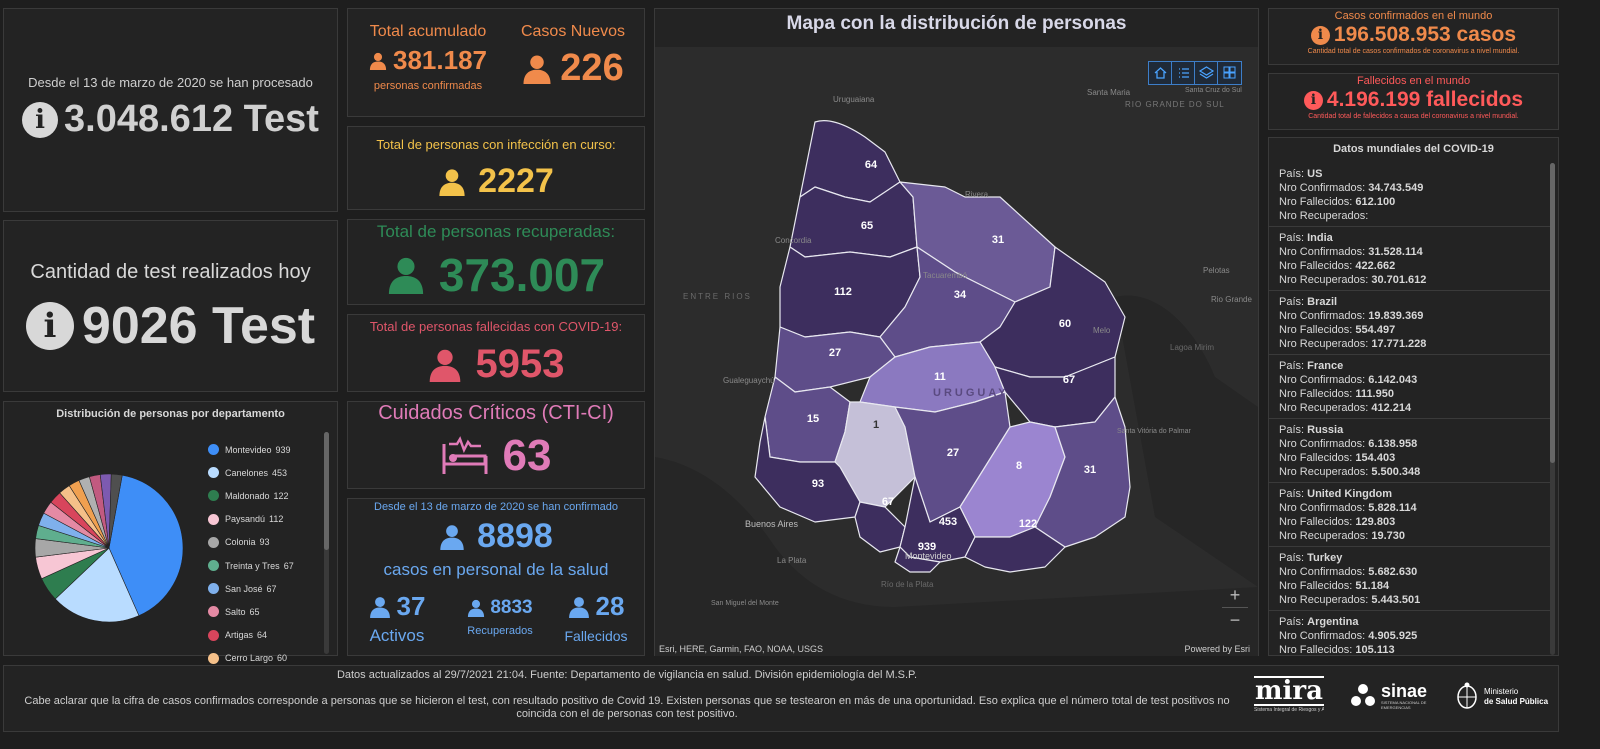 This screenshot has height=749, width=1600. I want to click on health-staff-subtitle: casos en personal de la salud, so click(496, 569).